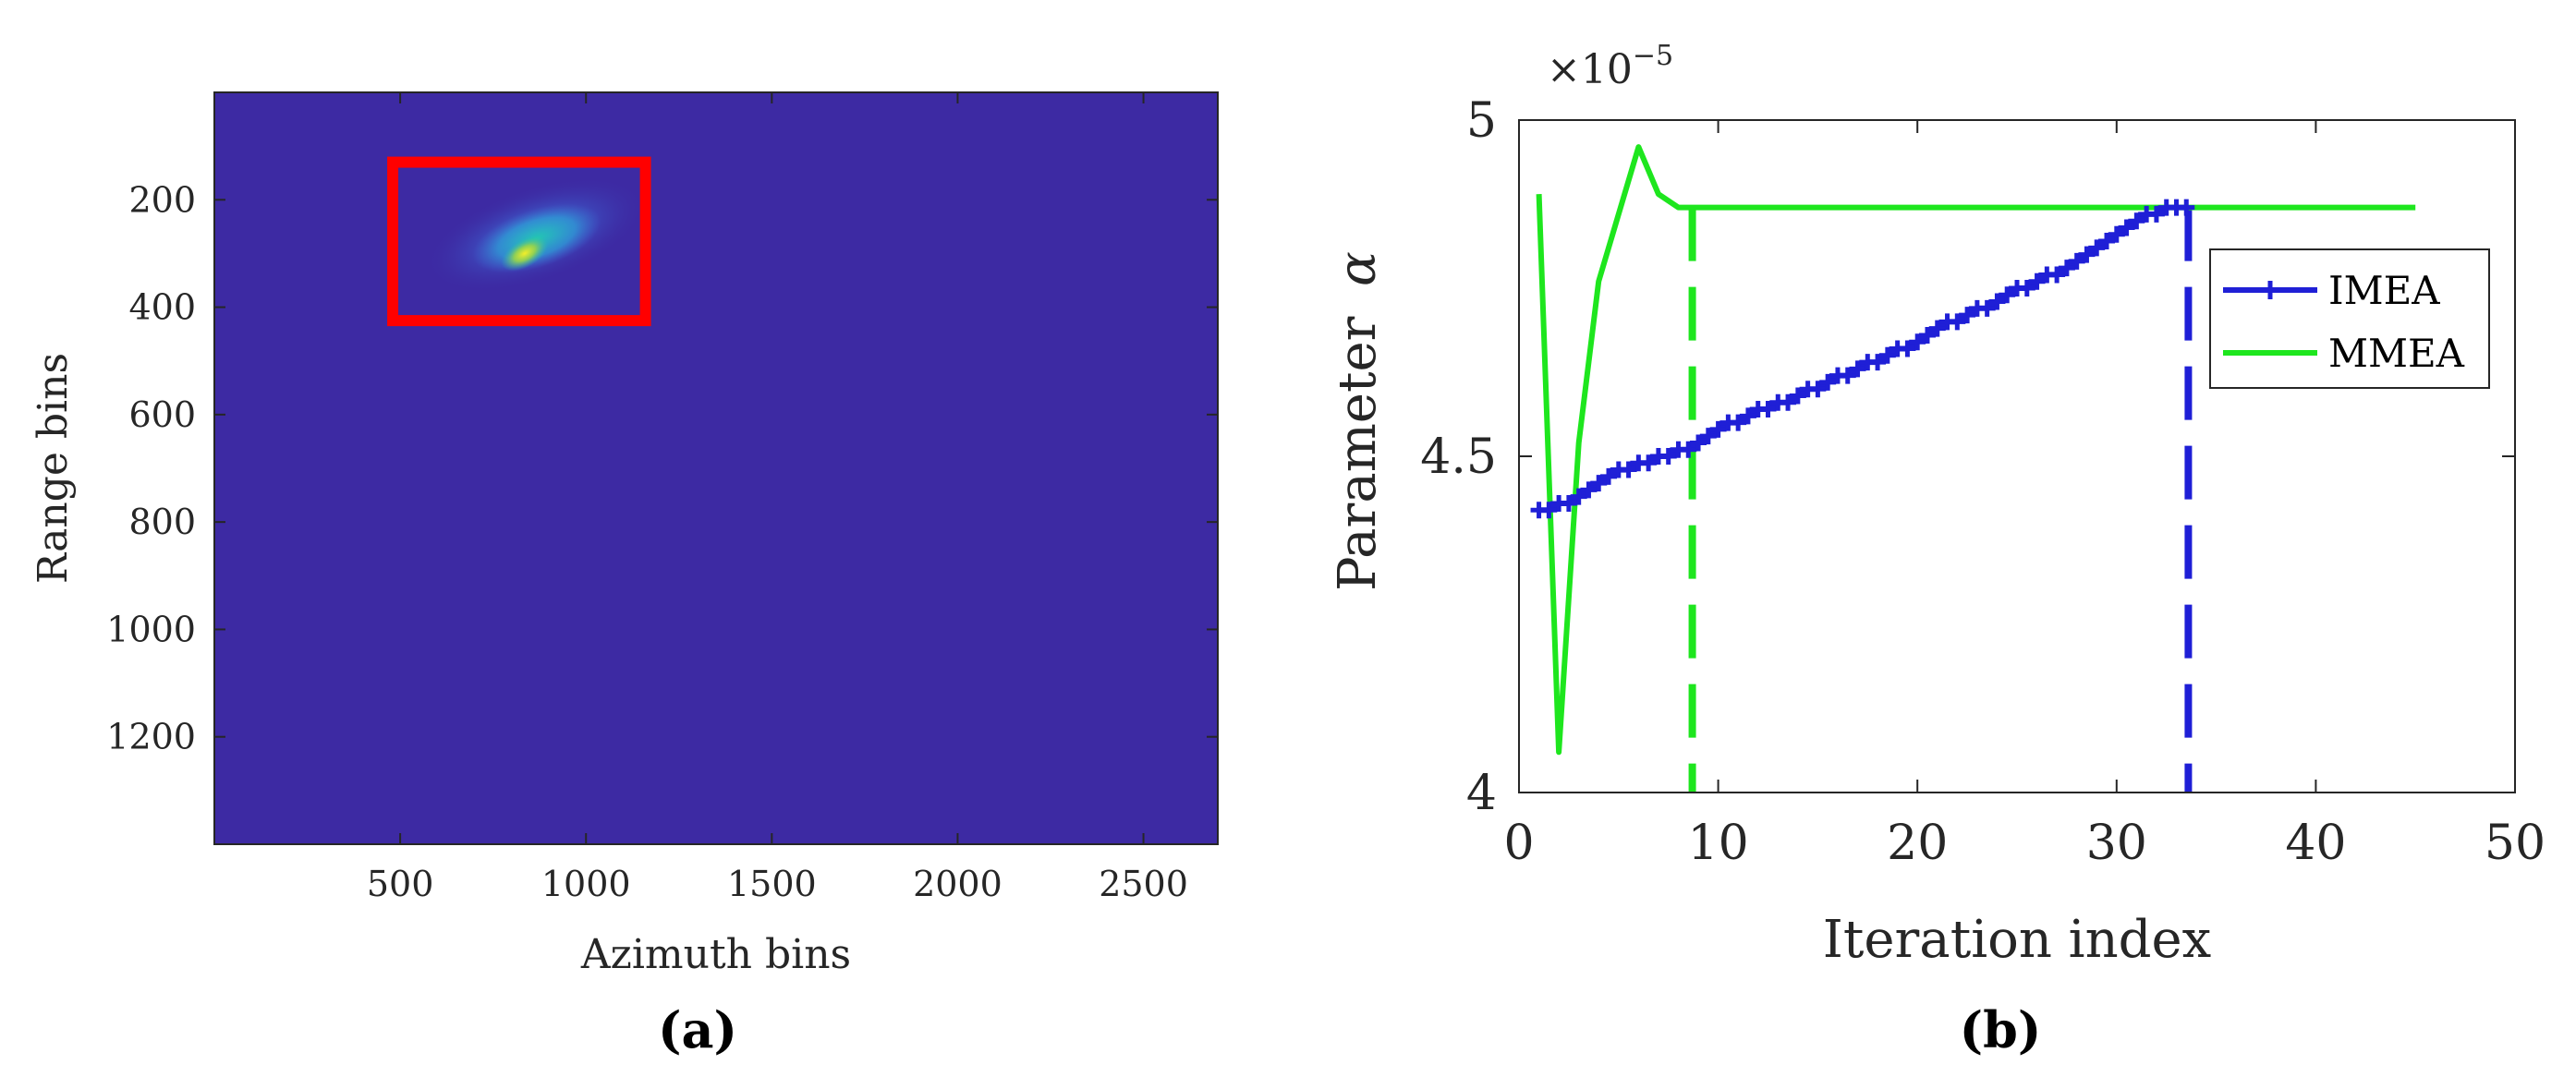  Describe the element at coordinates (162, 414) in the screenshot. I see `heatmap-y-tick-label: 600` at that location.